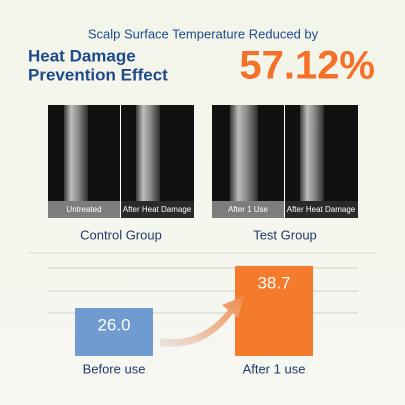 The height and width of the screenshot is (405, 405). Describe the element at coordinates (121, 234) in the screenshot. I see `caption: Control Group` at that location.